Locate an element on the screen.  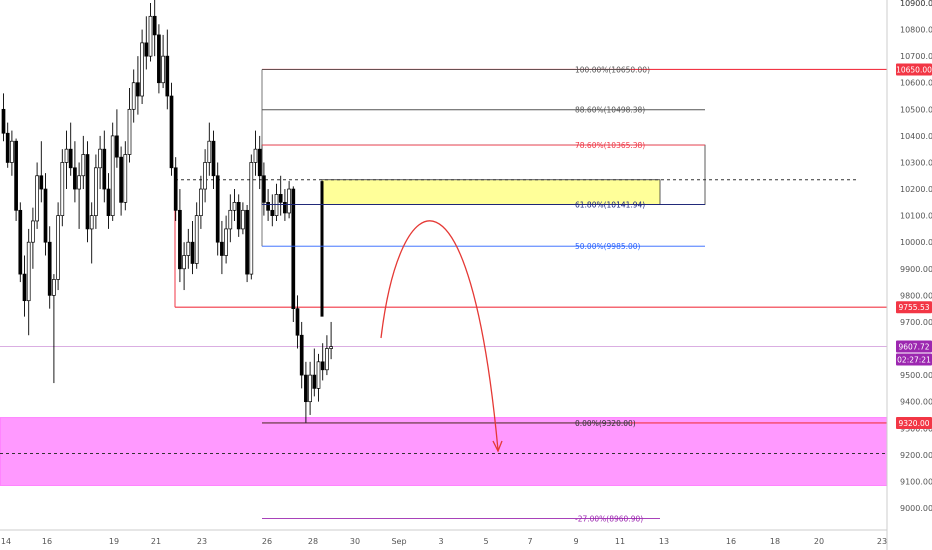
price-tick-label: 9800.00 is located at coordinates (916, 295).